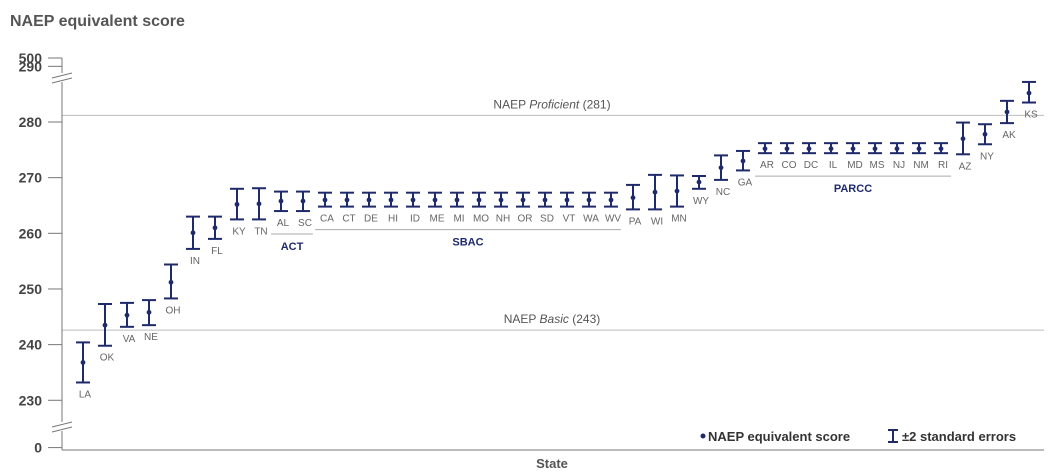 The height and width of the screenshot is (472, 1048). Describe the element at coordinates (877, 165) in the screenshot. I see `state-label: MS` at that location.